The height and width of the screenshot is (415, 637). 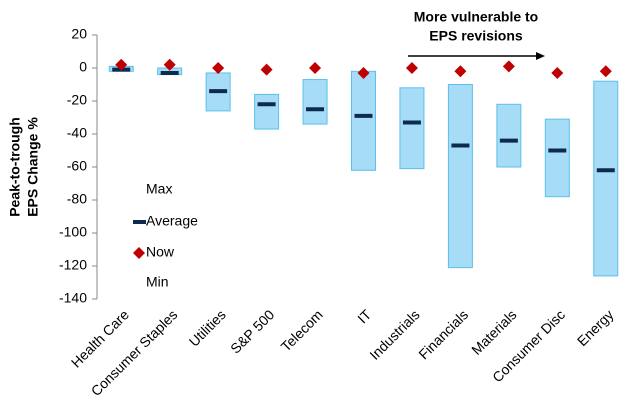 I want to click on y-tick-label: -120, so click(x=73, y=265).